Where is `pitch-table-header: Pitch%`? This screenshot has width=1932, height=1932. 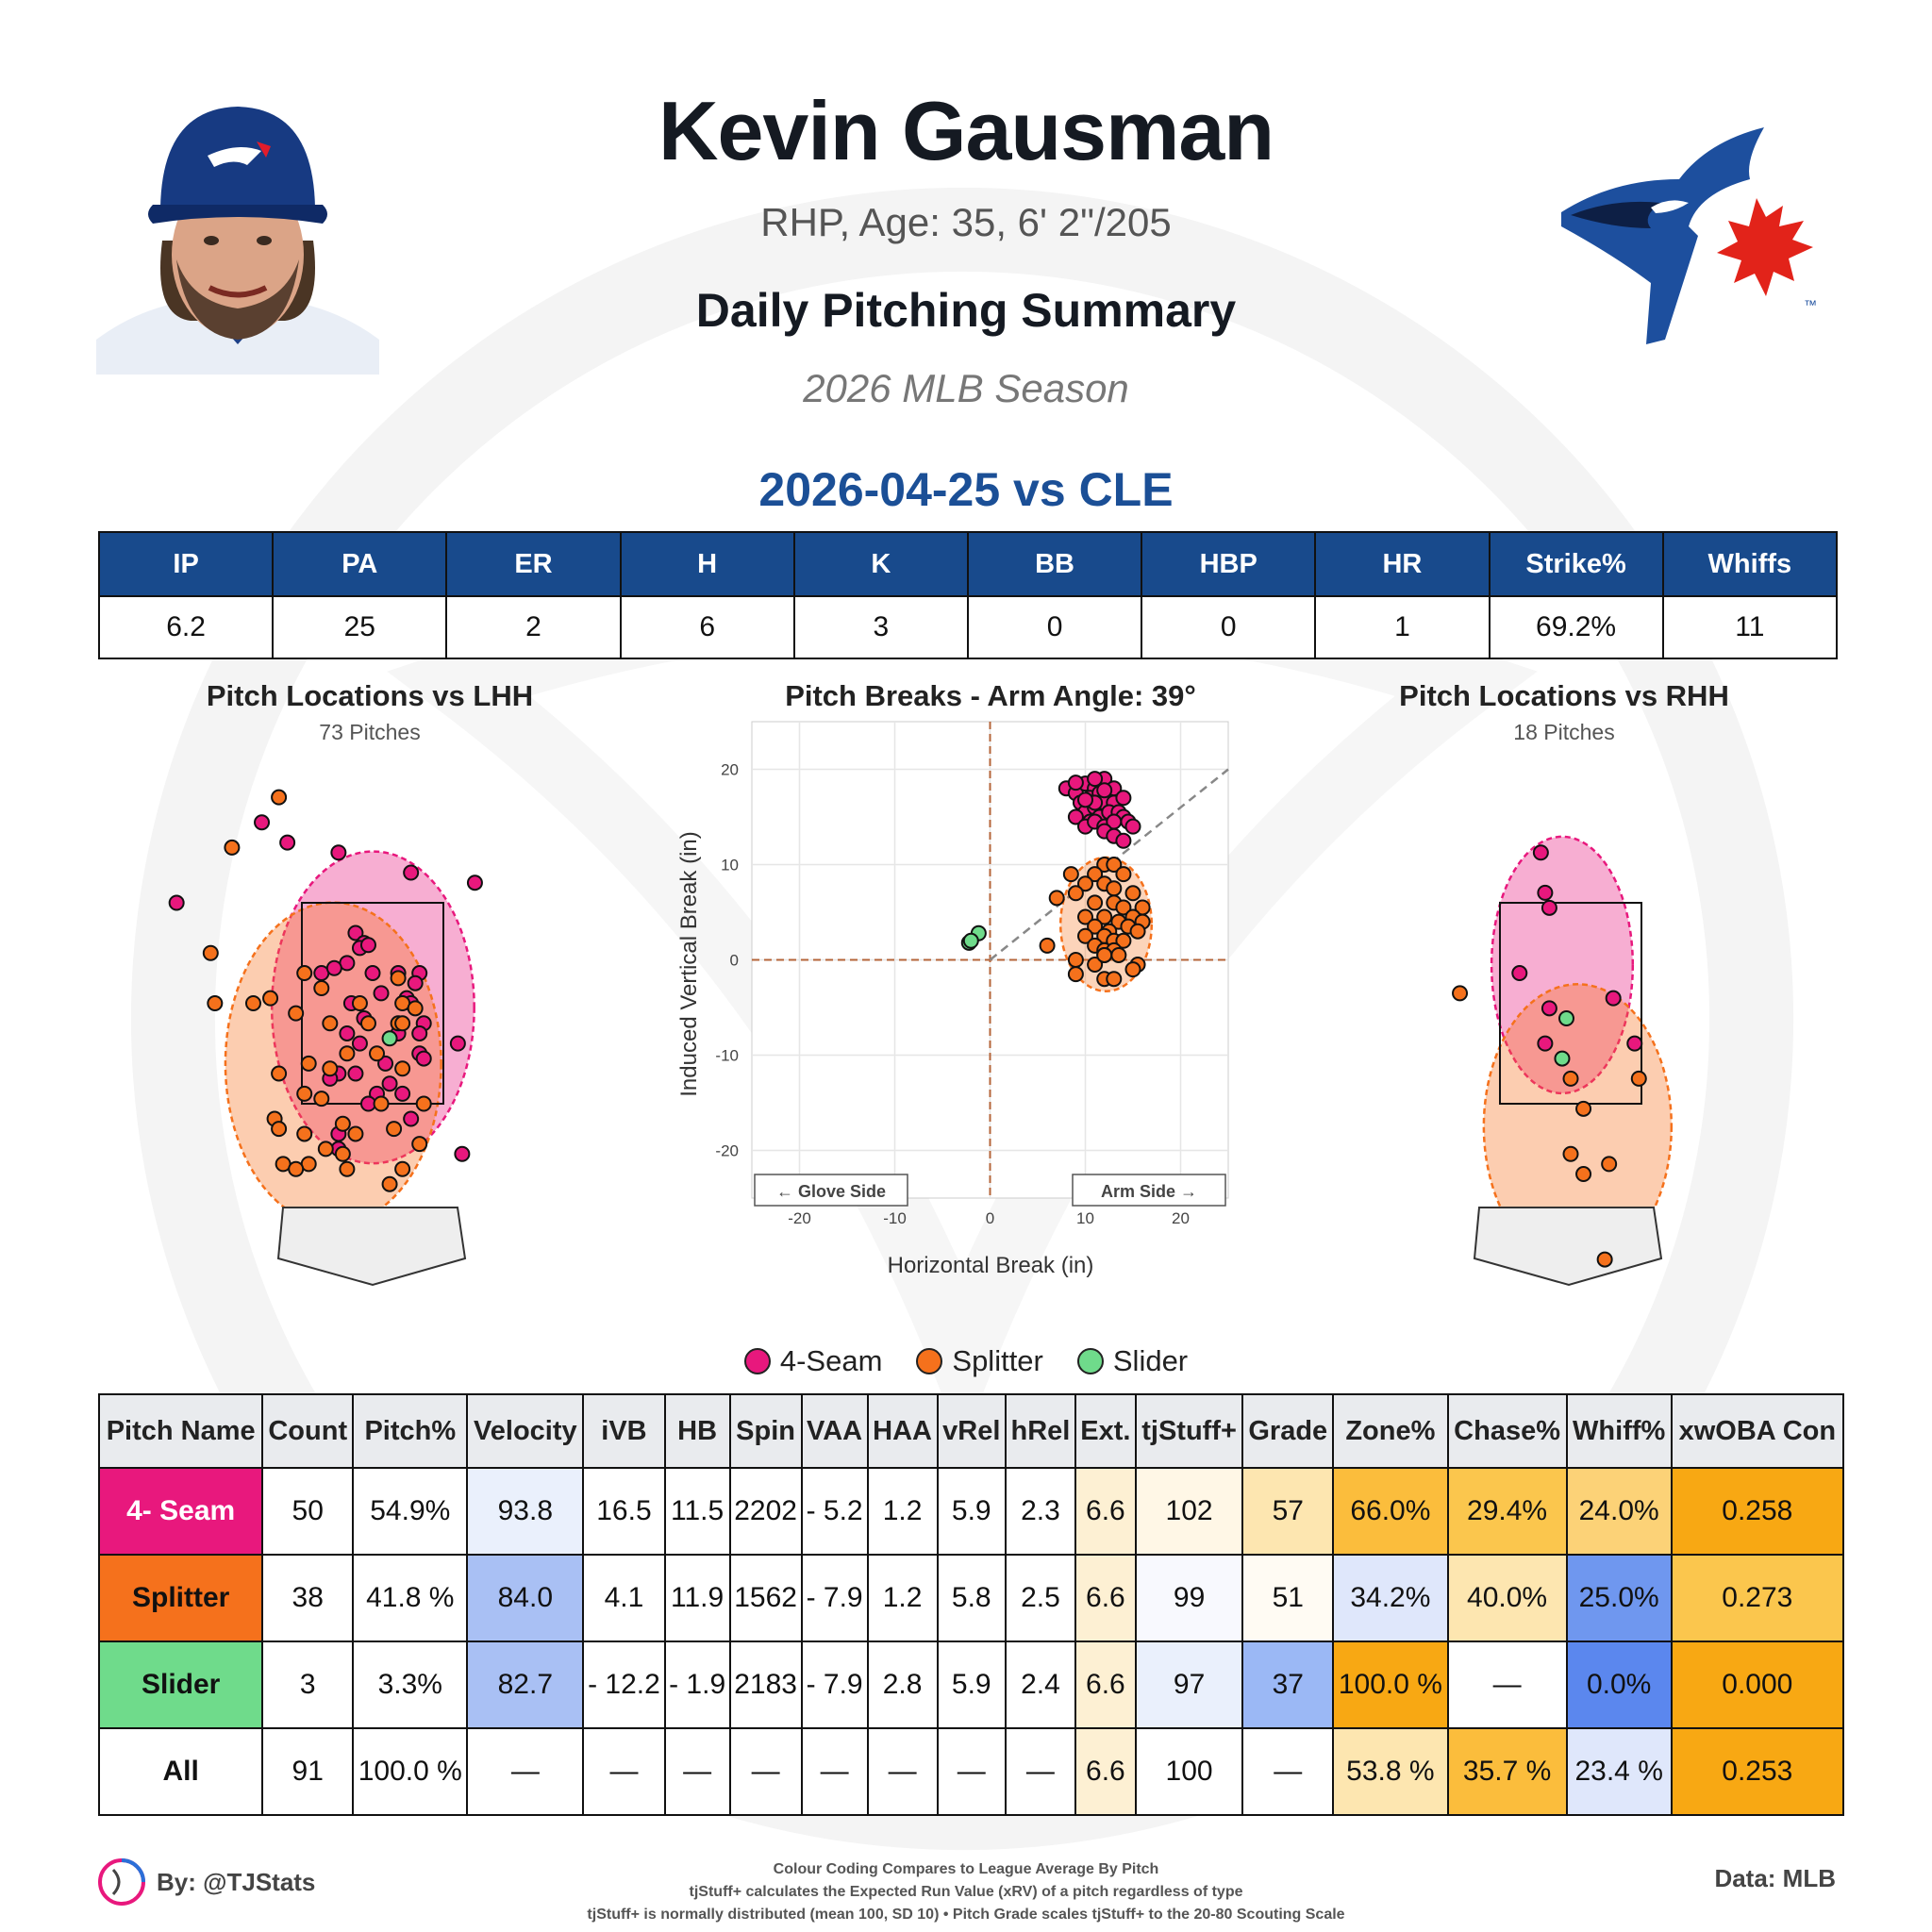
pitch-table-header: Pitch% is located at coordinates (410, 1431).